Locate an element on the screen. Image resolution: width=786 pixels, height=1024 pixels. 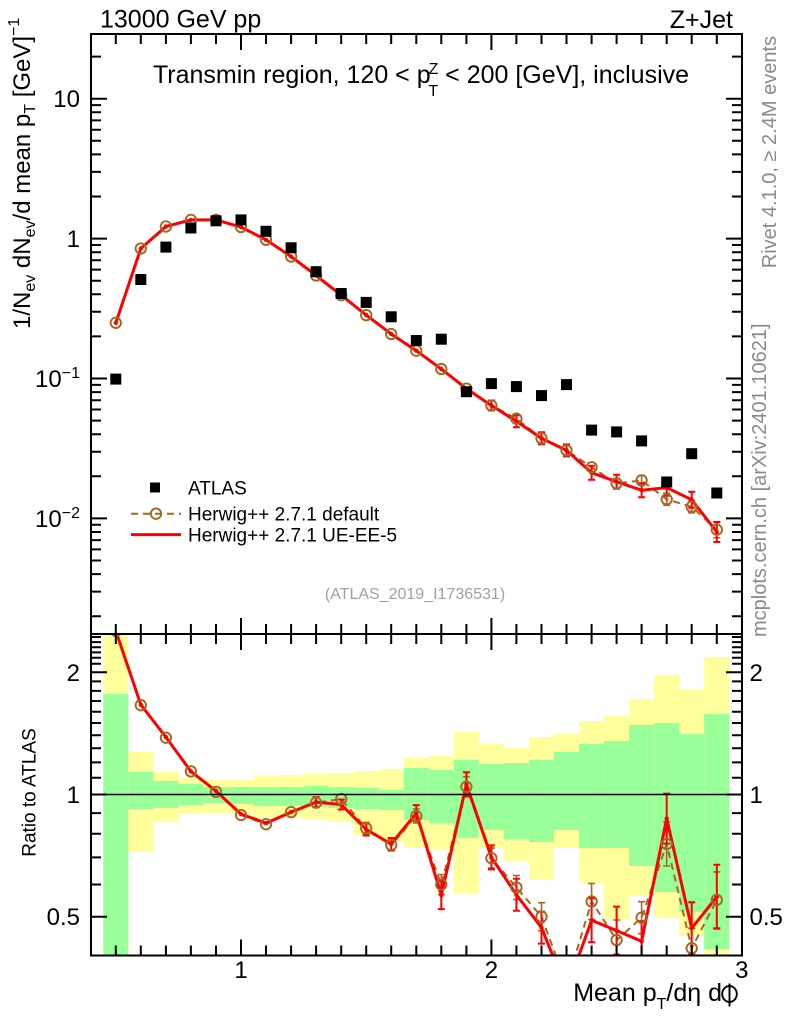
svg-text: Herwig++ 2.7.1 UE-EE-5 is located at coordinates (292, 535).